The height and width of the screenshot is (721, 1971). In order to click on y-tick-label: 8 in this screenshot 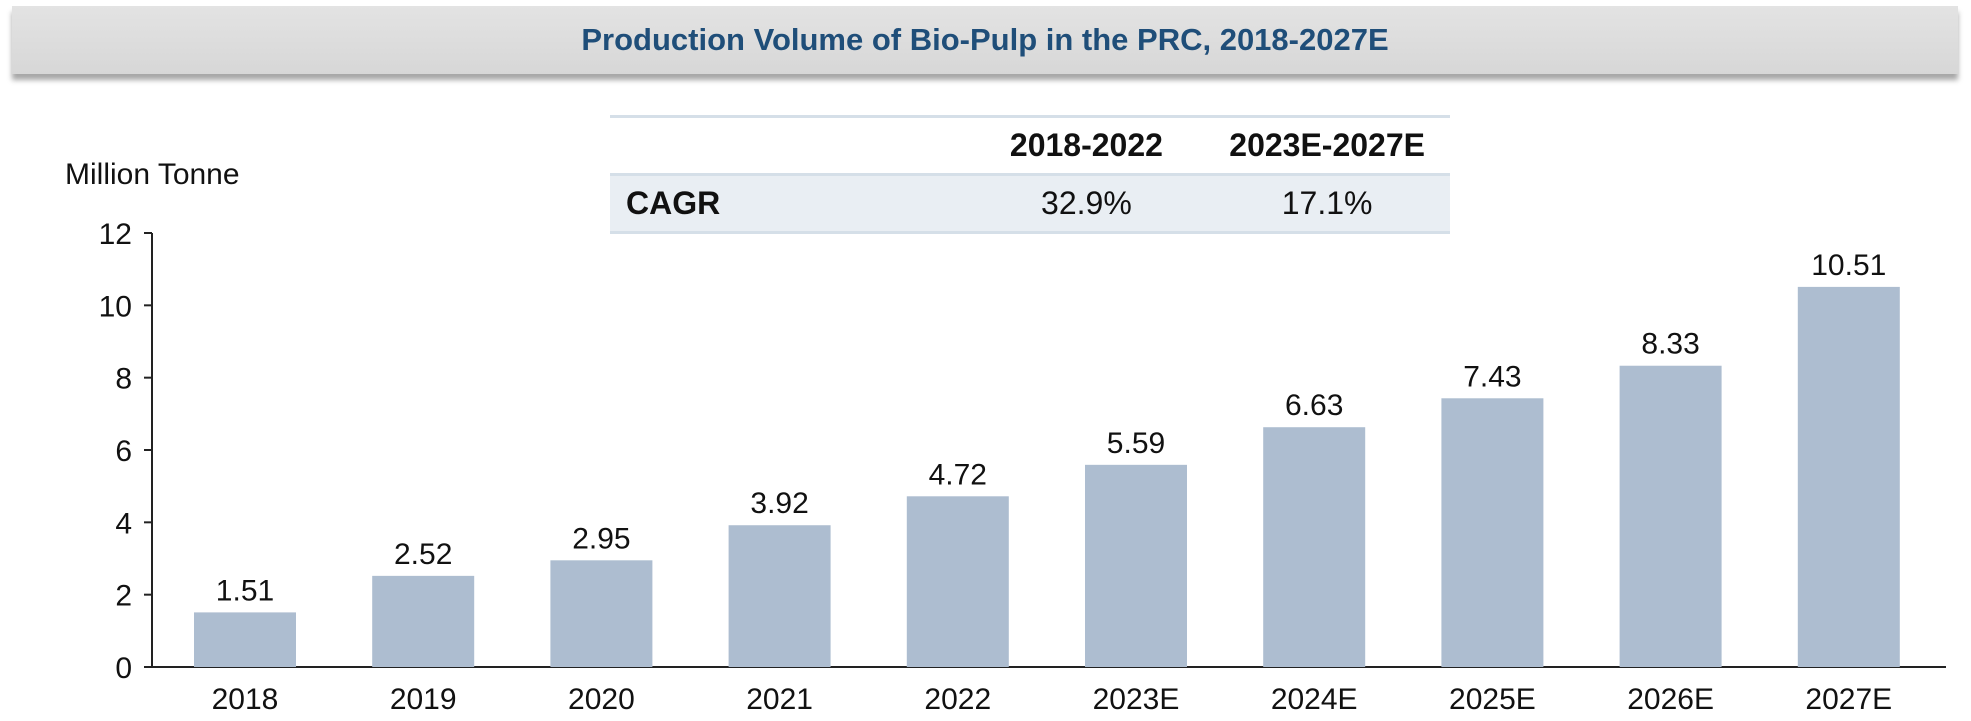, I will do `click(123, 379)`.